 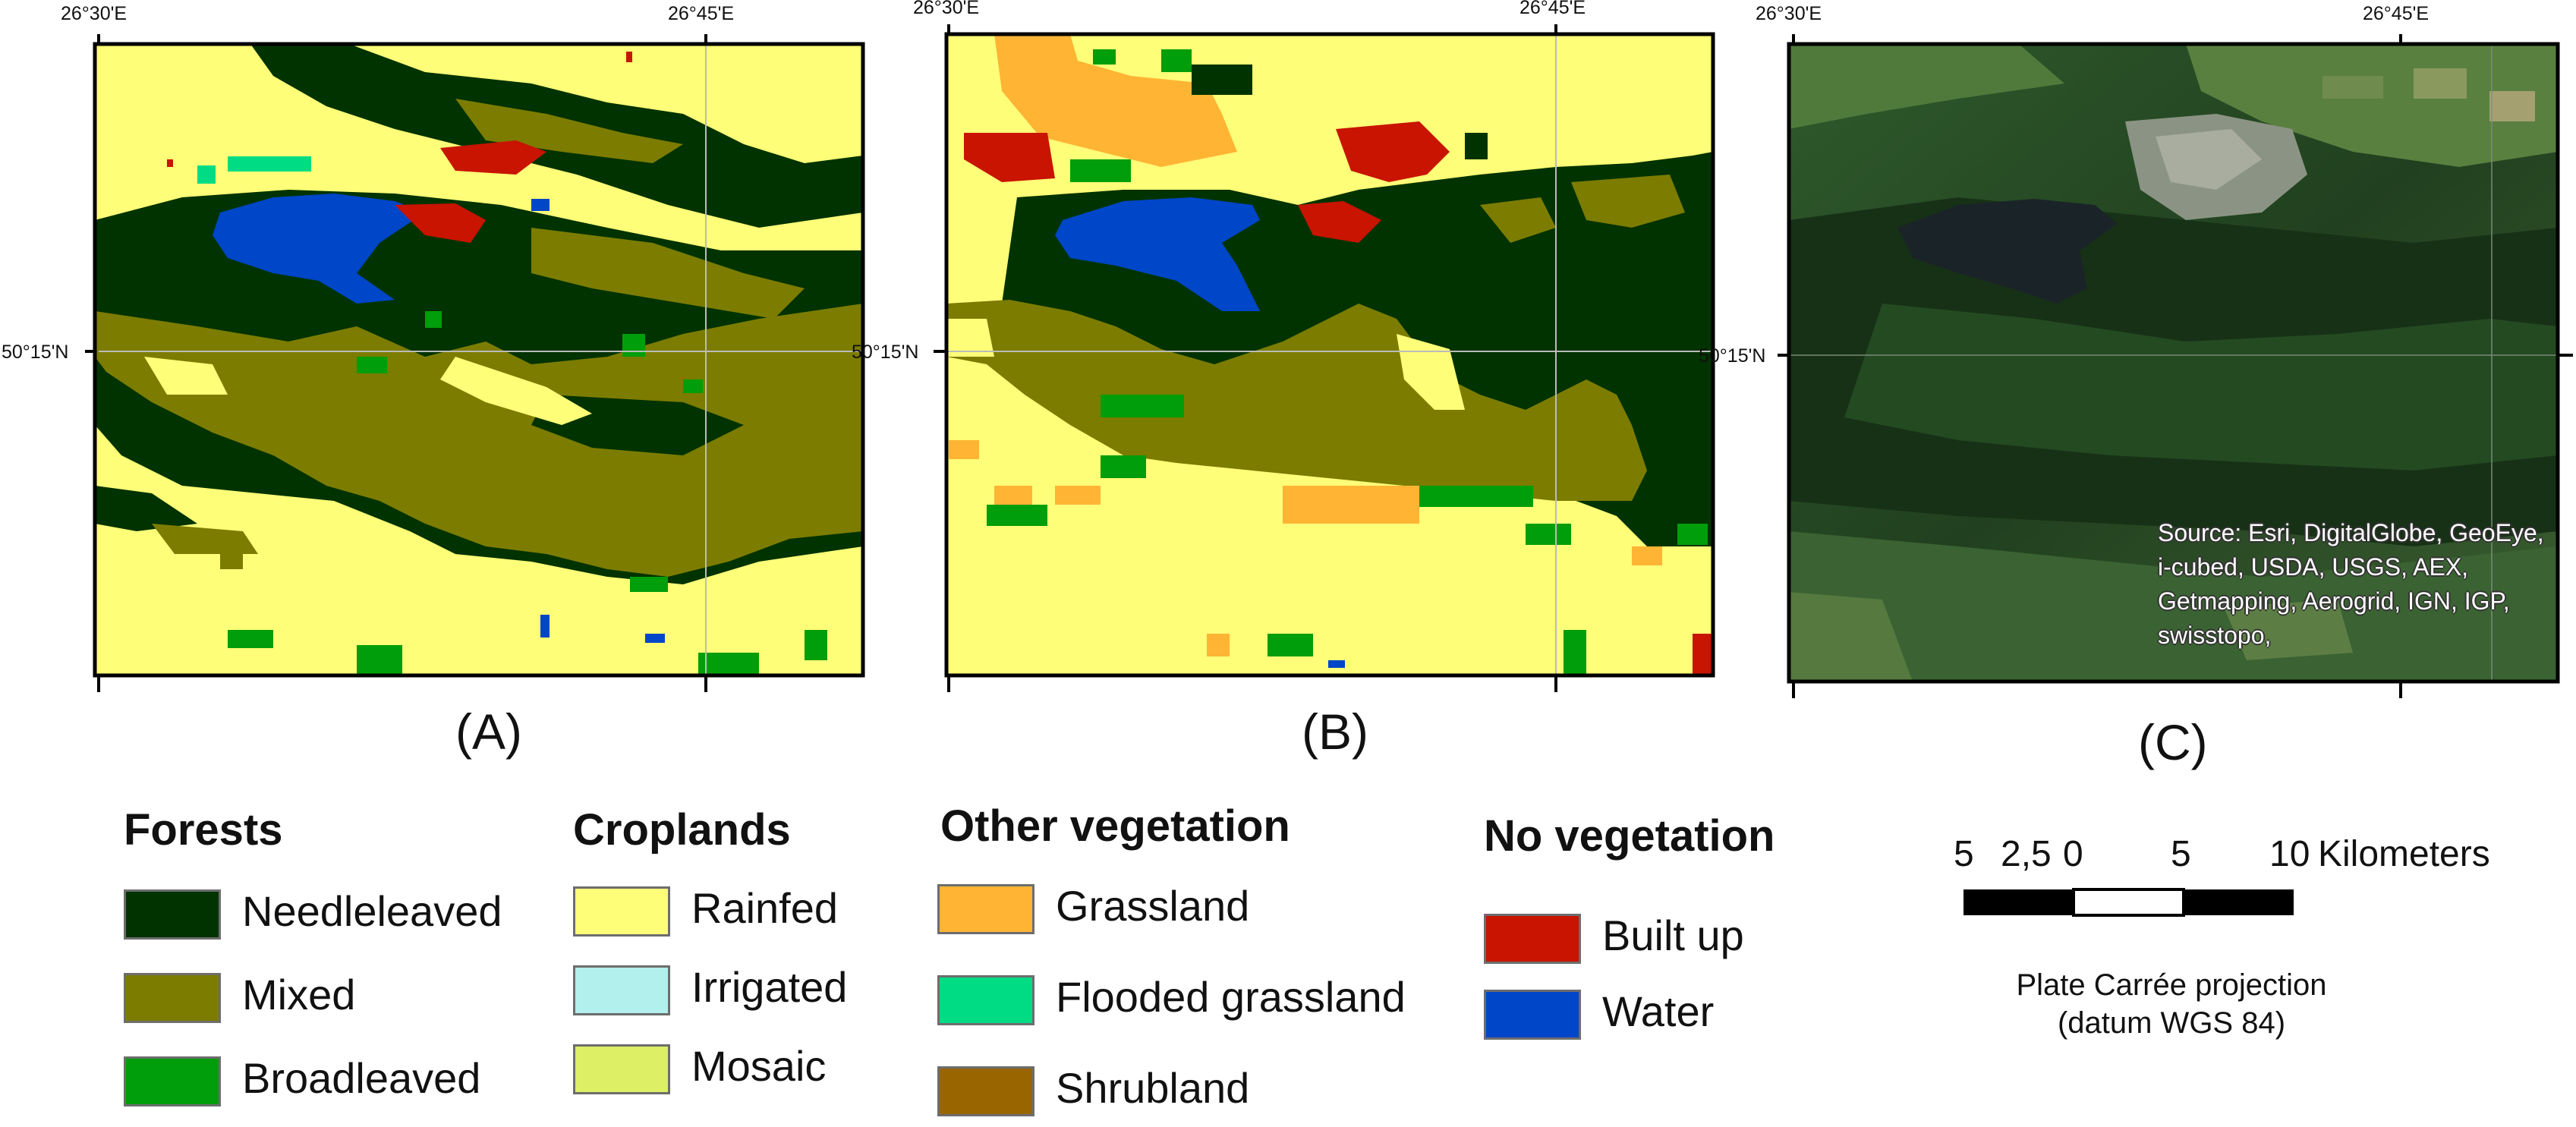 I want to click on legend-label: Rainfed, so click(x=765, y=908).